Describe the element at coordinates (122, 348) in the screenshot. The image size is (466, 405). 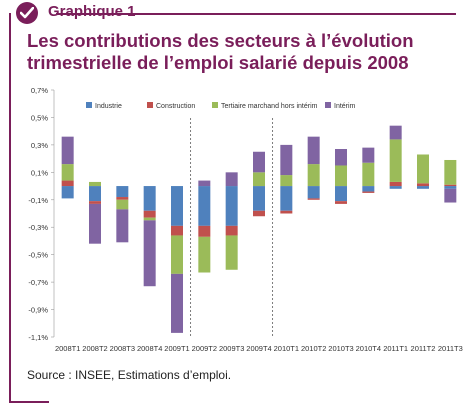
I see `x-tick-label: 2008T3` at that location.